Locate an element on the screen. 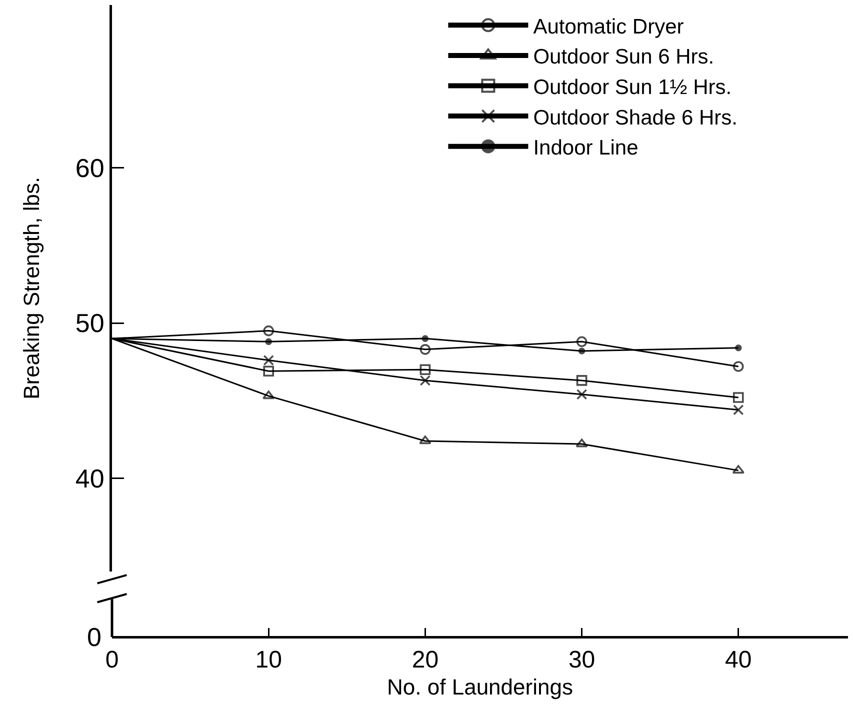 The image size is (853, 711). x-tick-label: 10 is located at coordinates (268, 660).